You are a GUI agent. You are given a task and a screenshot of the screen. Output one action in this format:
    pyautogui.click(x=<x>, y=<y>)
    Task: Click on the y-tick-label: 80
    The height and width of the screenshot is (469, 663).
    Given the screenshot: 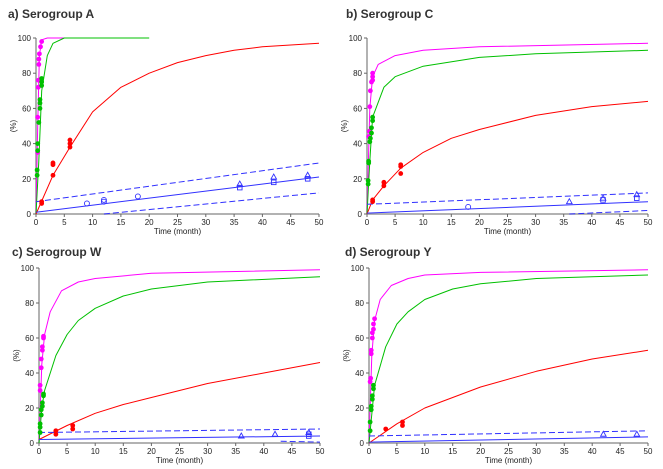 What is the action you would take?
    pyautogui.click(x=359, y=303)
    